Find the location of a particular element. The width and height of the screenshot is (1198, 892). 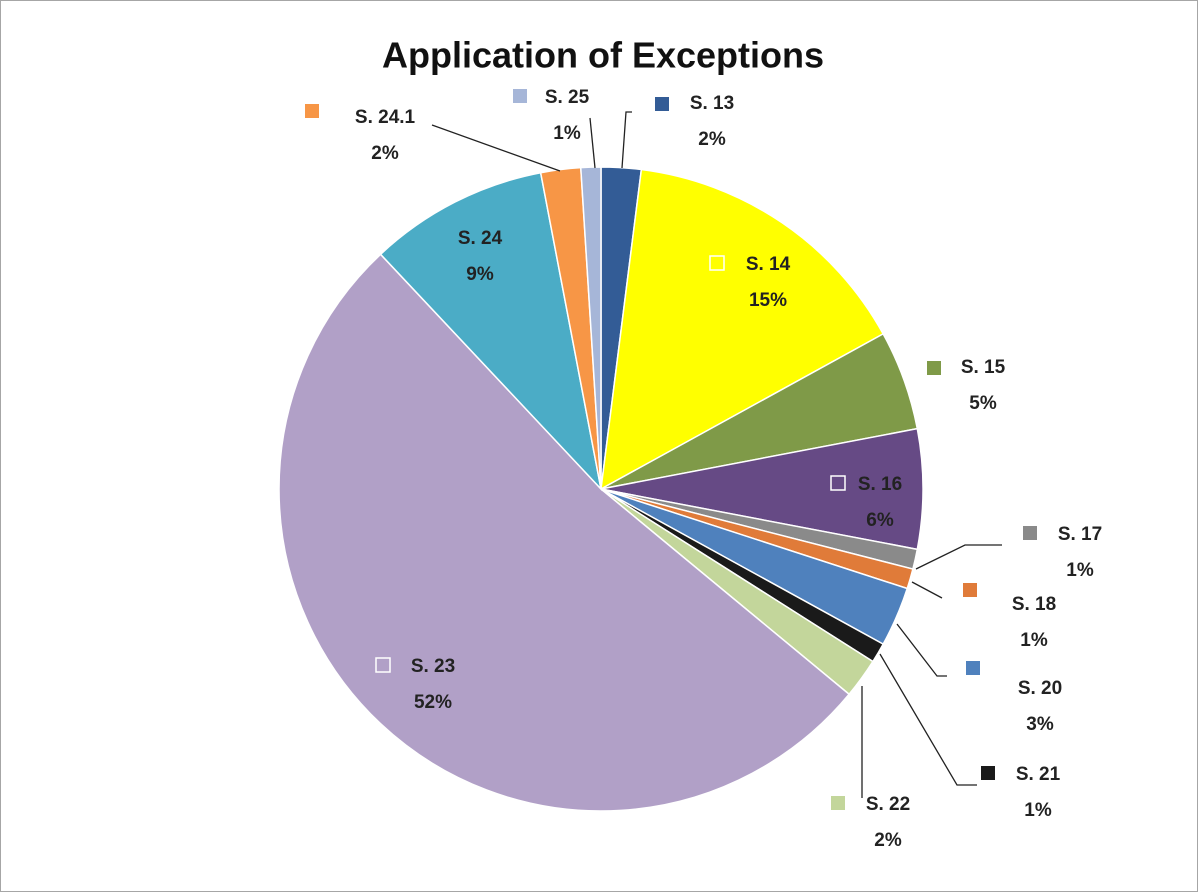

value-label: 5% is located at coordinates (983, 403).